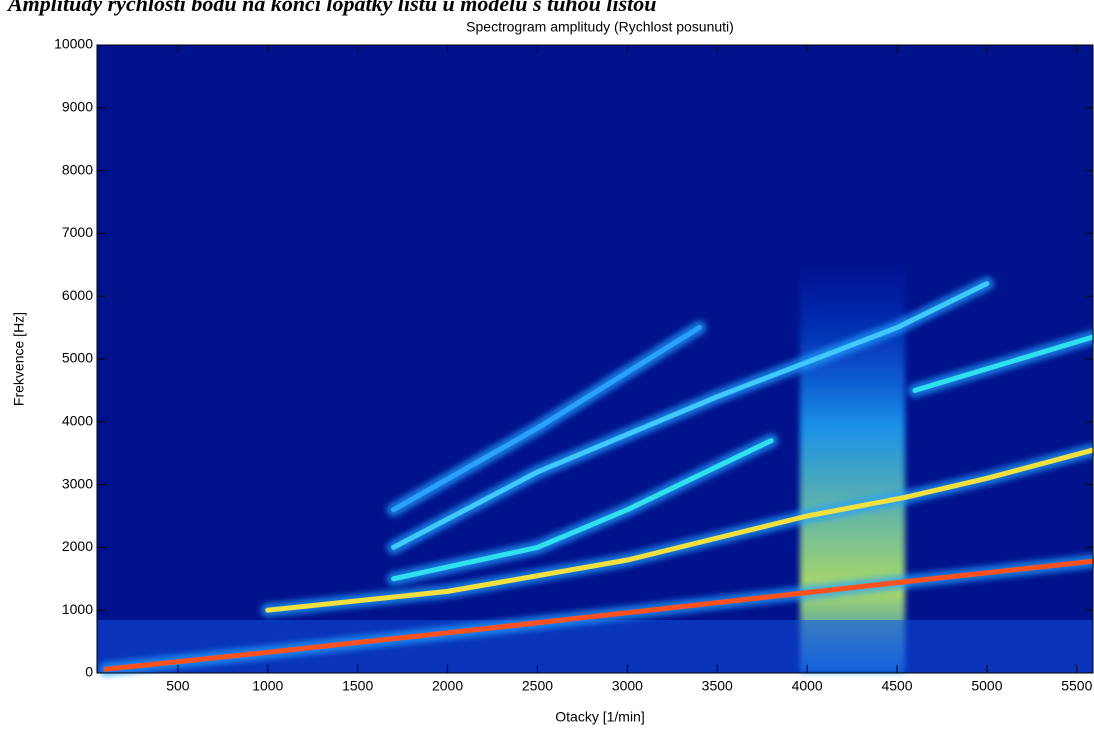  What do you see at coordinates (77, 232) in the screenshot?
I see `y-tick-label: 7000` at bounding box center [77, 232].